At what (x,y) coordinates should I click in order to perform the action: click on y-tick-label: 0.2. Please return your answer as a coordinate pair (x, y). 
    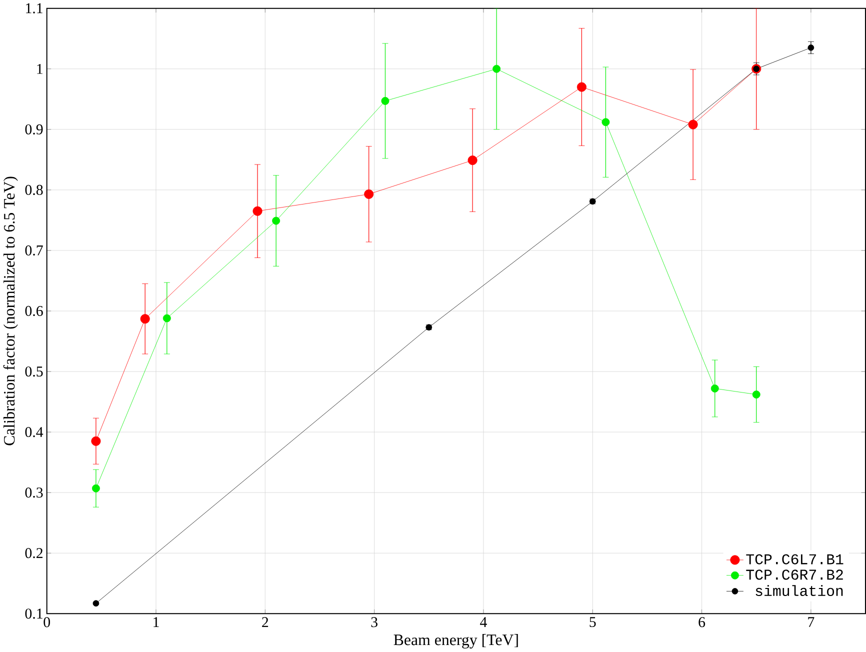
    Looking at the image, I should click on (34, 553).